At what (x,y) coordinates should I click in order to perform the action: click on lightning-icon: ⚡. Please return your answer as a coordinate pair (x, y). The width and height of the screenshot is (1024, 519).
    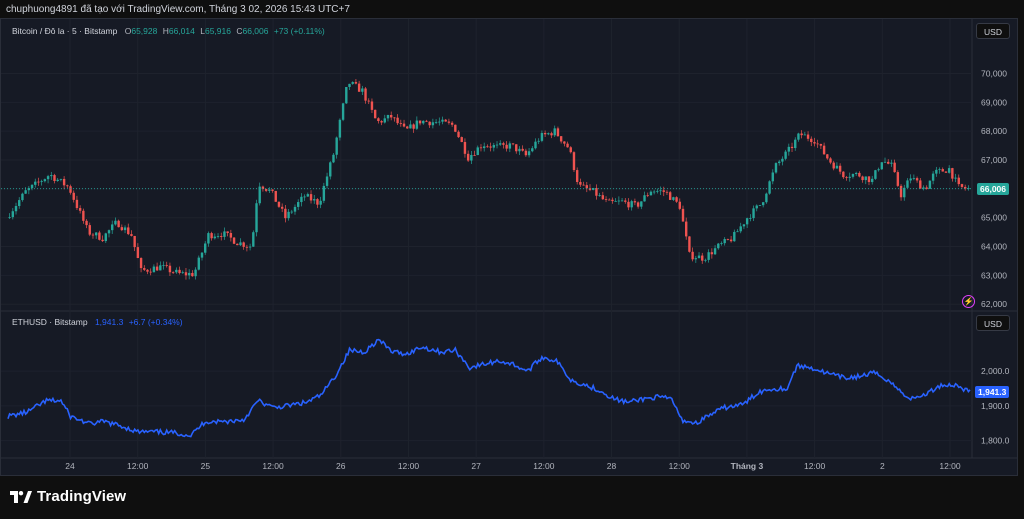
    Looking at the image, I should click on (968, 301).